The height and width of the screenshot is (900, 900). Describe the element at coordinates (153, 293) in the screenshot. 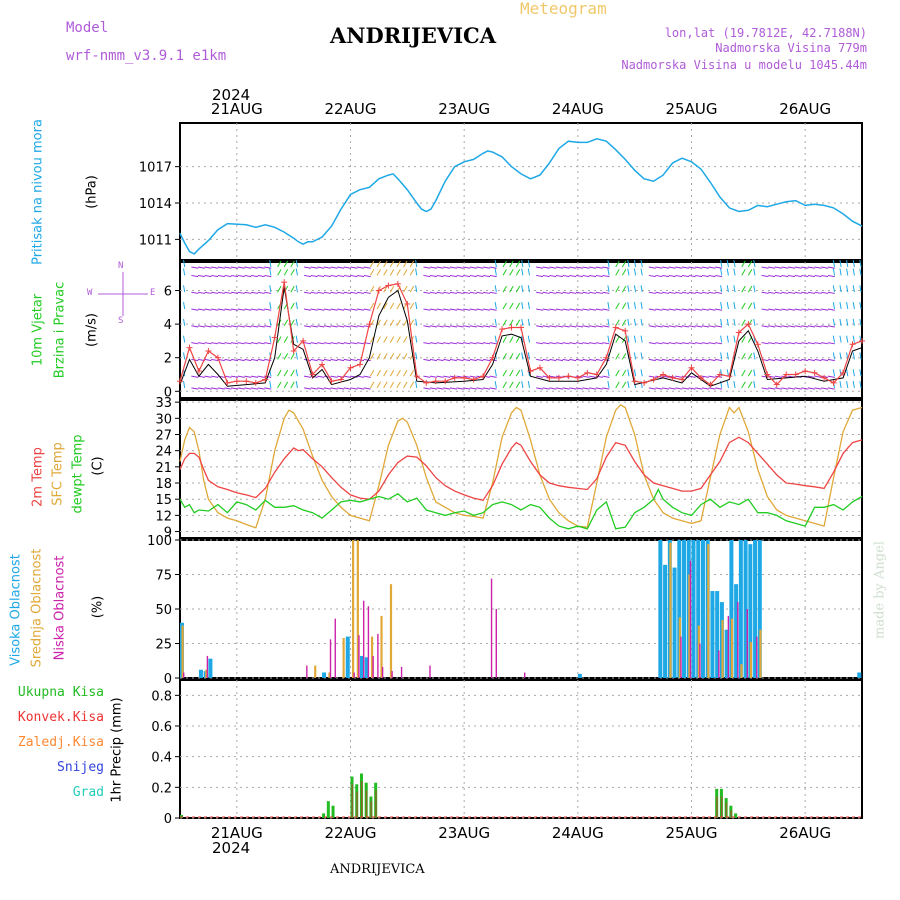

I see `compass-e: E` at that location.